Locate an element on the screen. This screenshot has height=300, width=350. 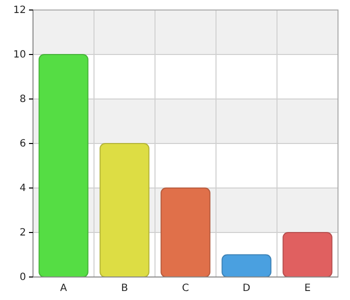
y-tick-label: 10 is located at coordinates (19, 55).